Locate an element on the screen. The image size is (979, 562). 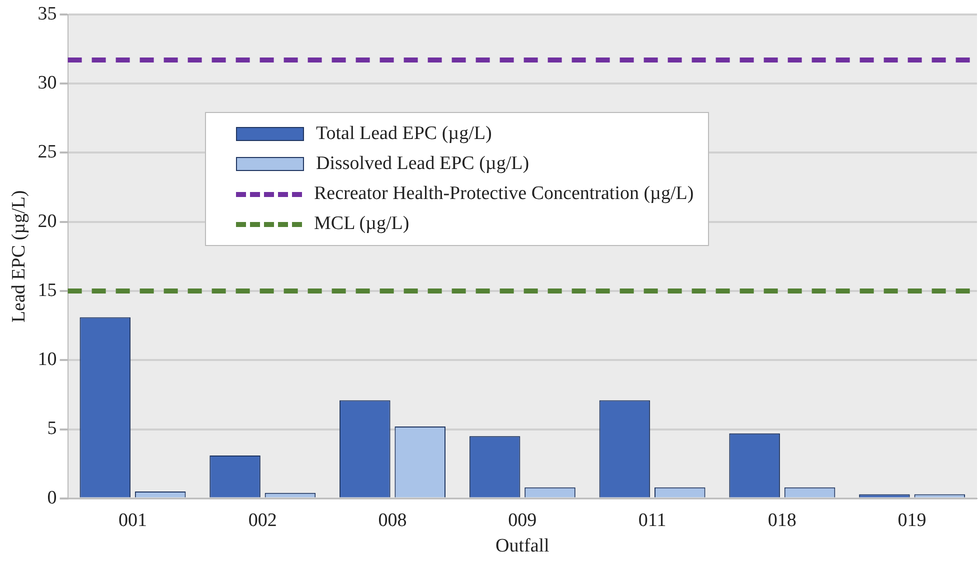
legend-label: Recreator Health-Protective Concentration (µg/L) is located at coordinates (504, 194).